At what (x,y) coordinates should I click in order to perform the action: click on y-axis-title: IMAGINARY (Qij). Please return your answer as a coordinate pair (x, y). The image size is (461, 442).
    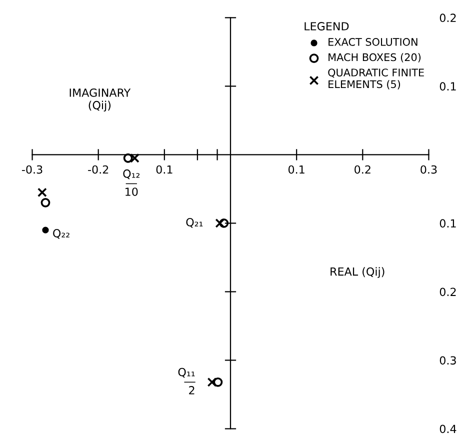
    Looking at the image, I should click on (100, 100).